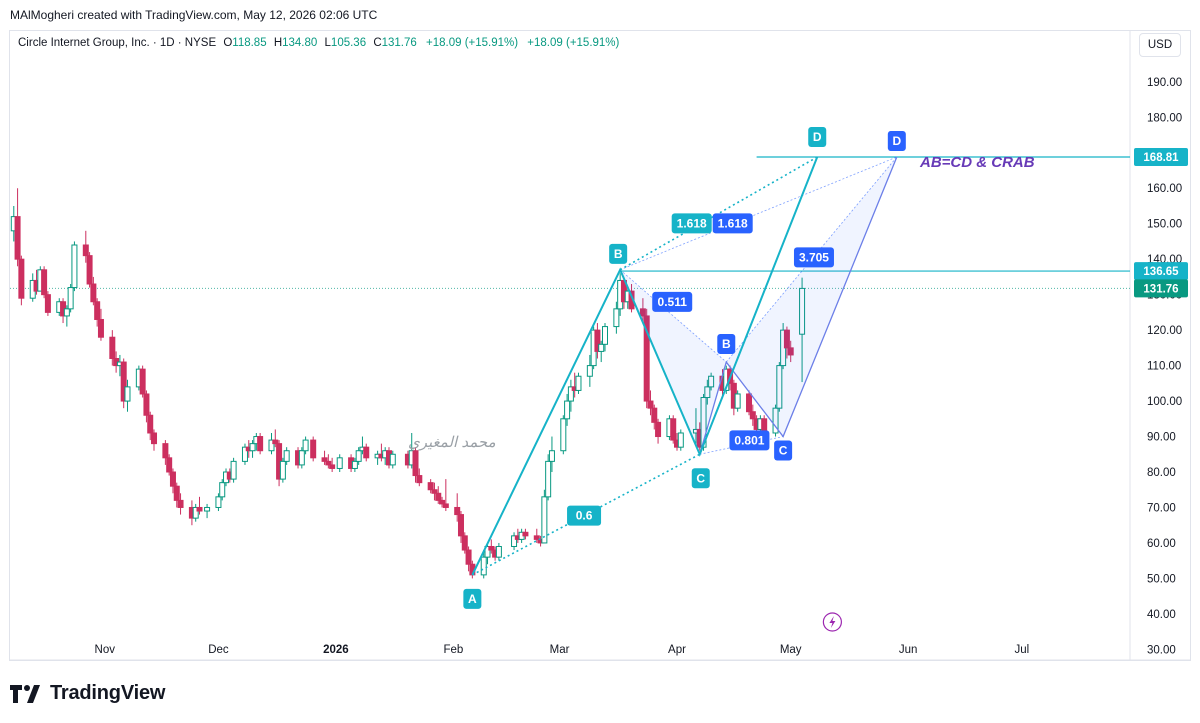  I want to click on x-tick-label: Mar, so click(560, 650).